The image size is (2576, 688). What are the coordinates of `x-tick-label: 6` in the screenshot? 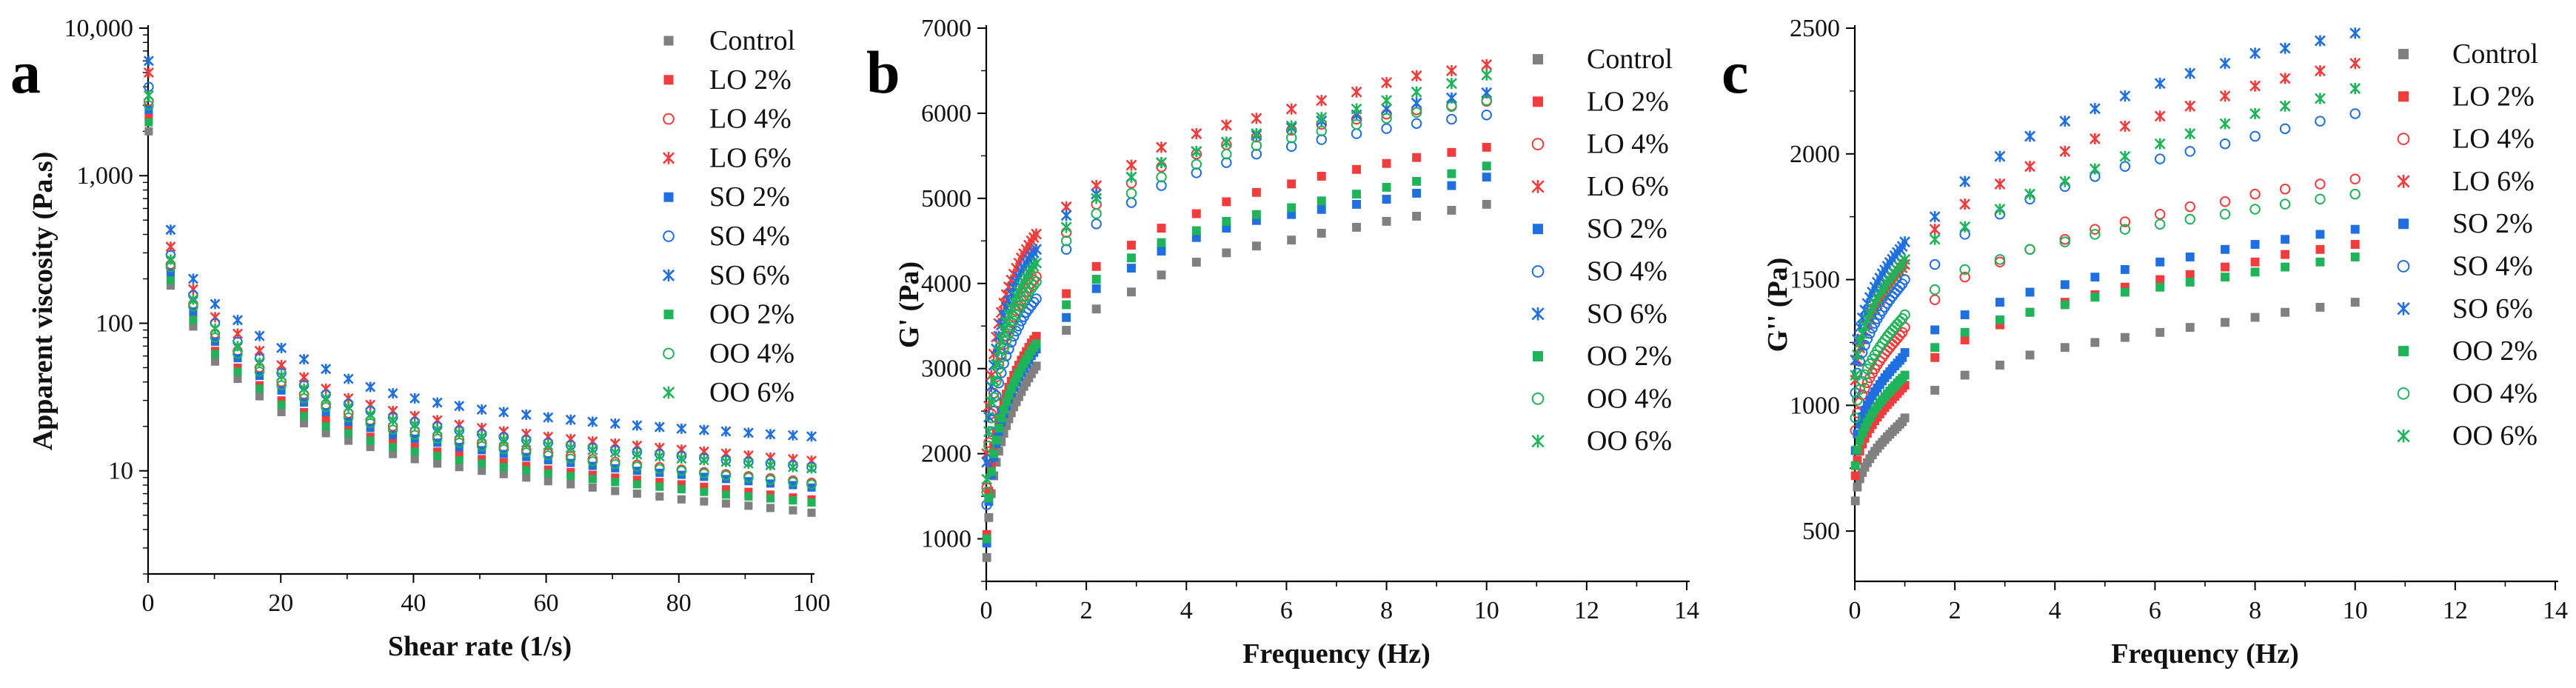 It's located at (1286, 610).